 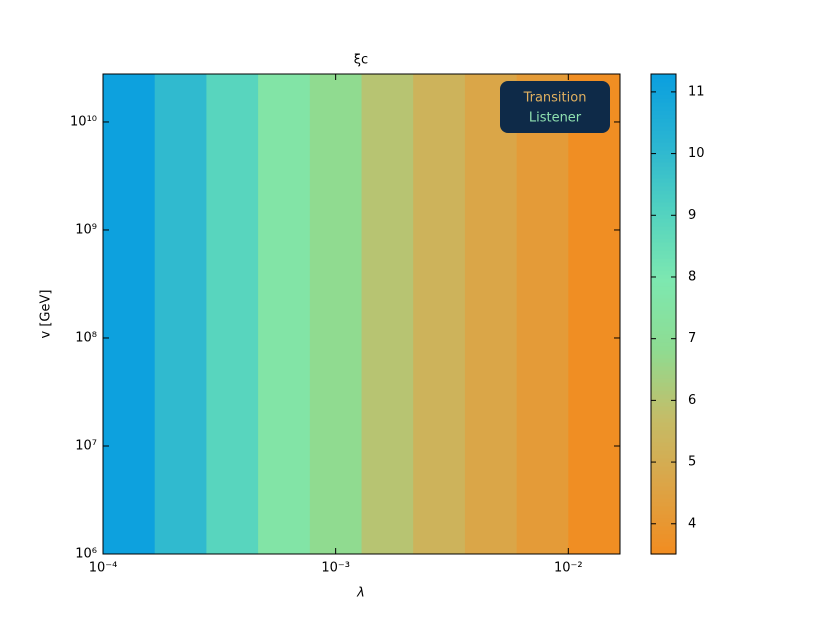 I want to click on logo-box, so click(x=555, y=107).